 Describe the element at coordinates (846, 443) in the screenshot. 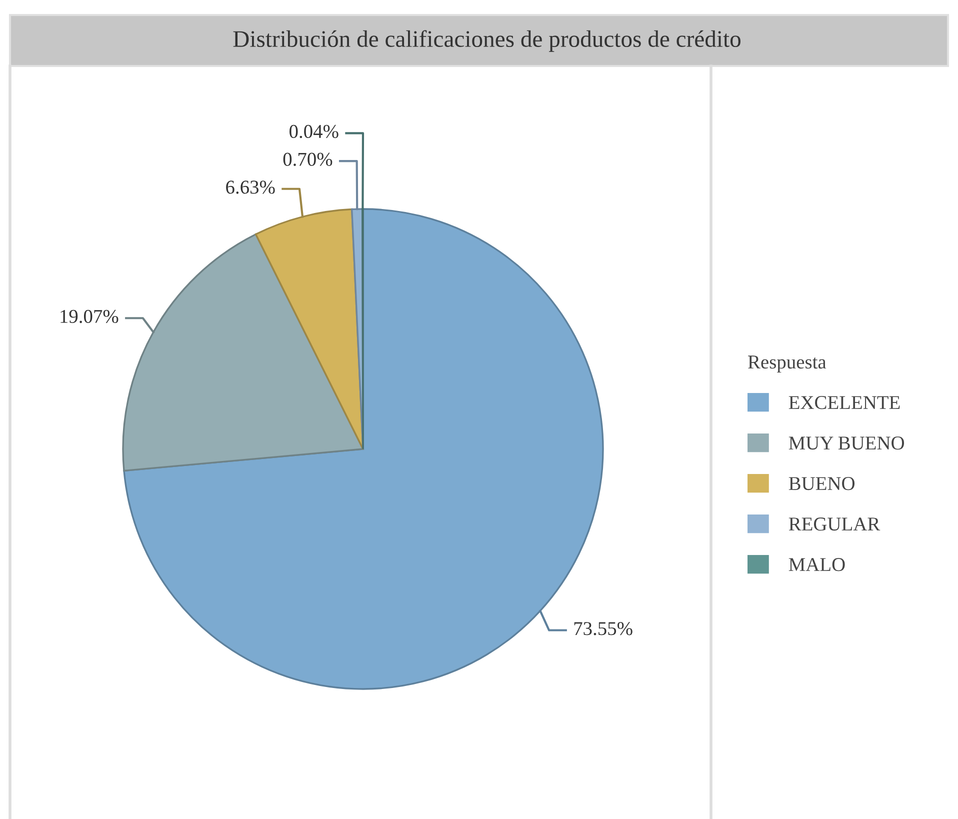

I see `legend-label: MUY BUENO` at that location.